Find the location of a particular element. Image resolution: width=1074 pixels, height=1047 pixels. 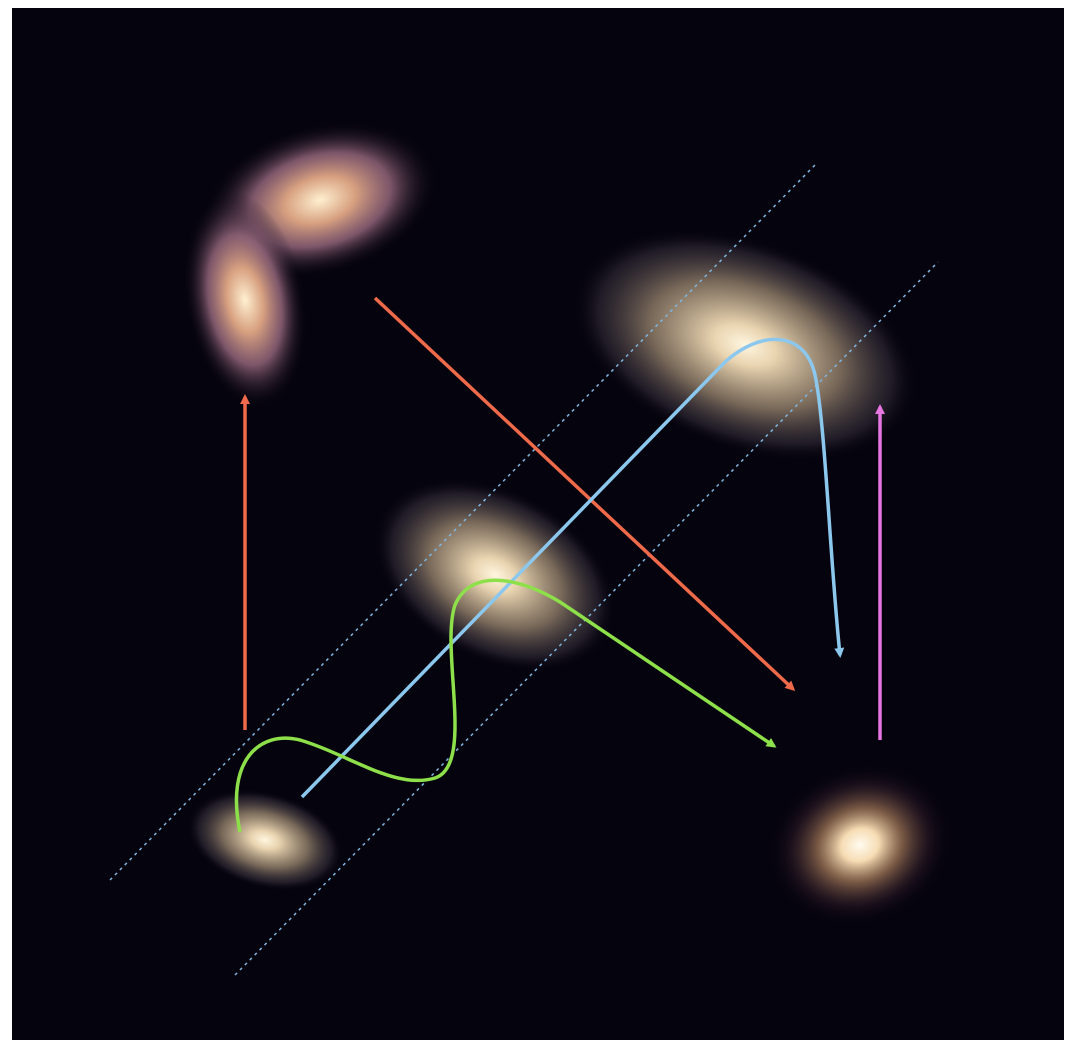

galaxy-elliptical is located at coordinates (860, 845).